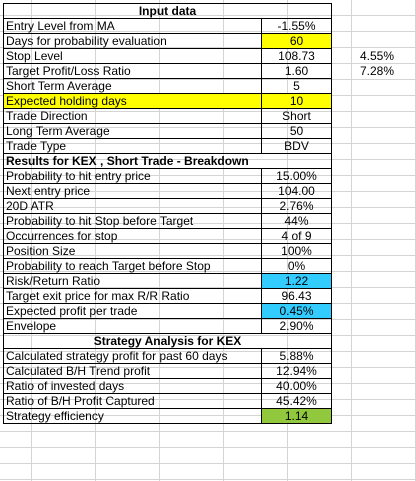  I want to click on strategy-row-efficiency: Strategy efficiency 1.14, so click(200, 416).